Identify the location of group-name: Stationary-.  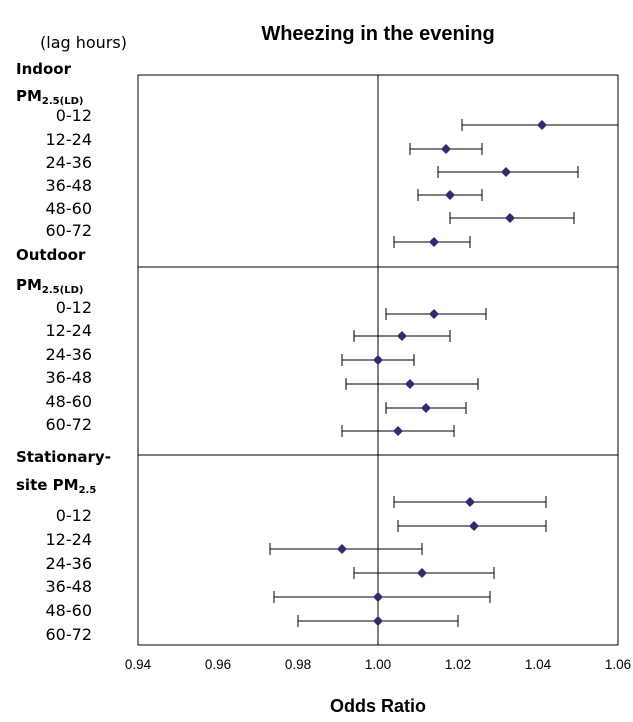
(63, 457).